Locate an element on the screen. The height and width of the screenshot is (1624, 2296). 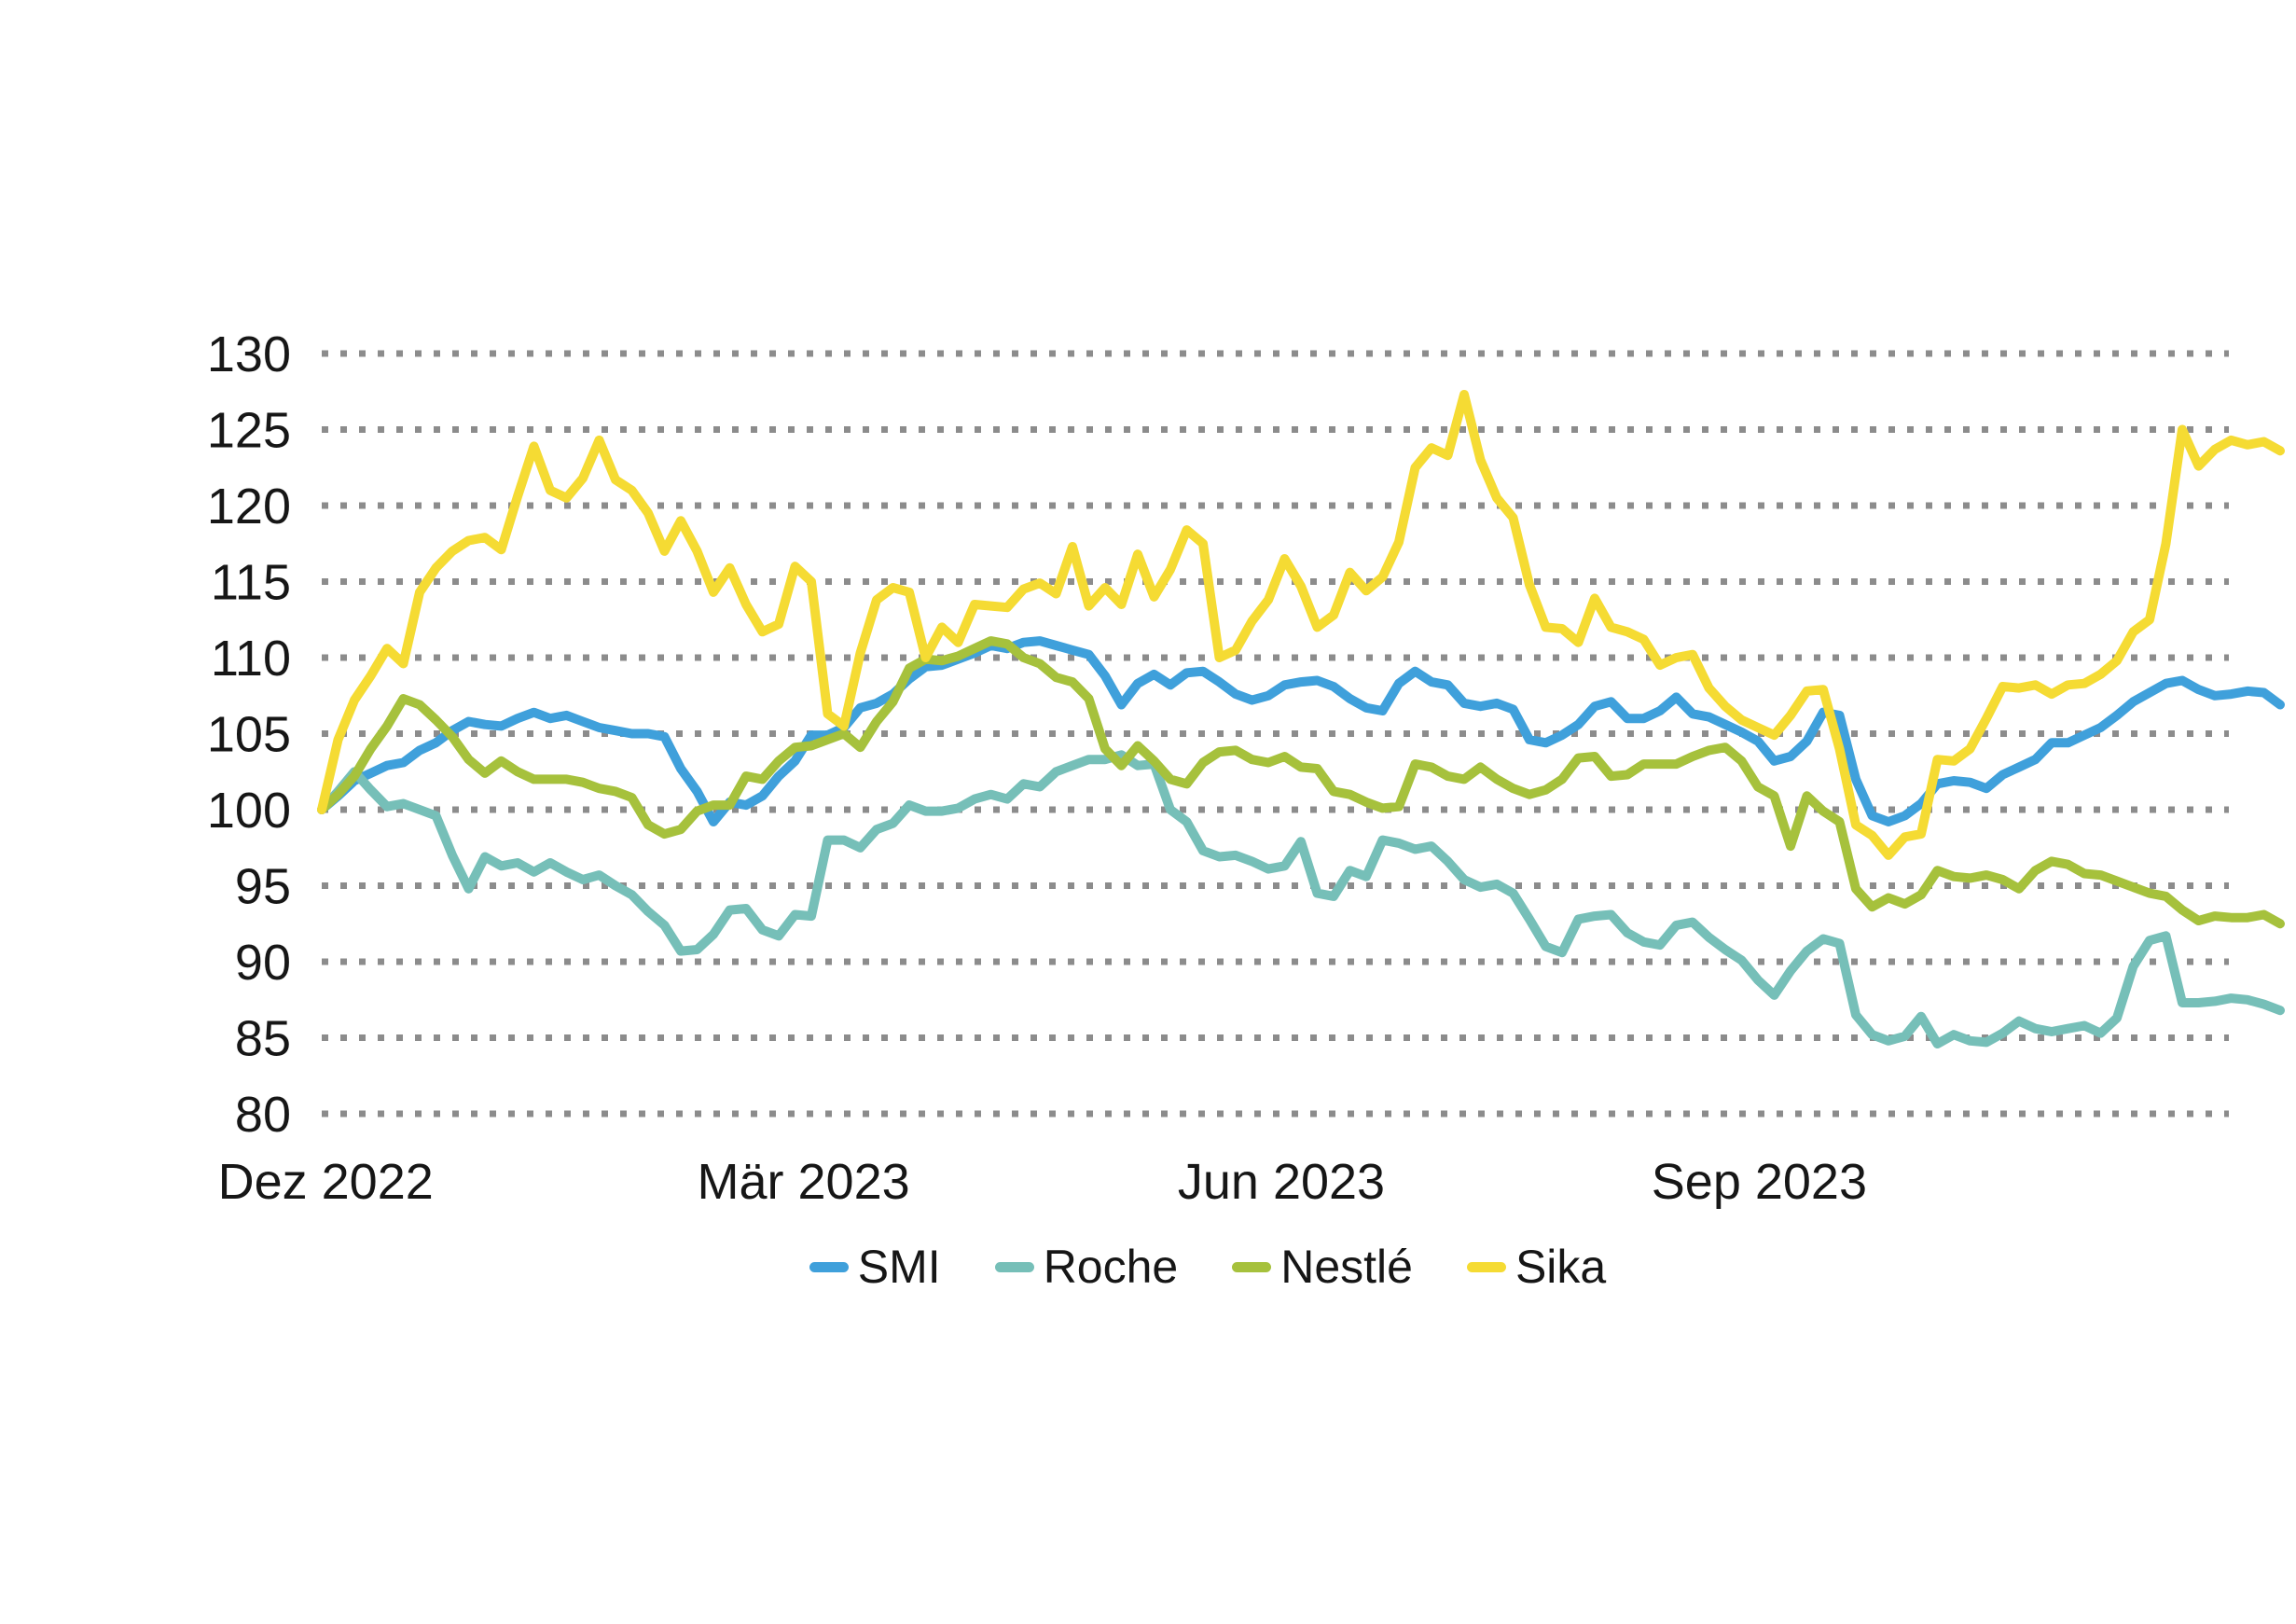
y-axis-tick-label: 125 is located at coordinates (249, 431).